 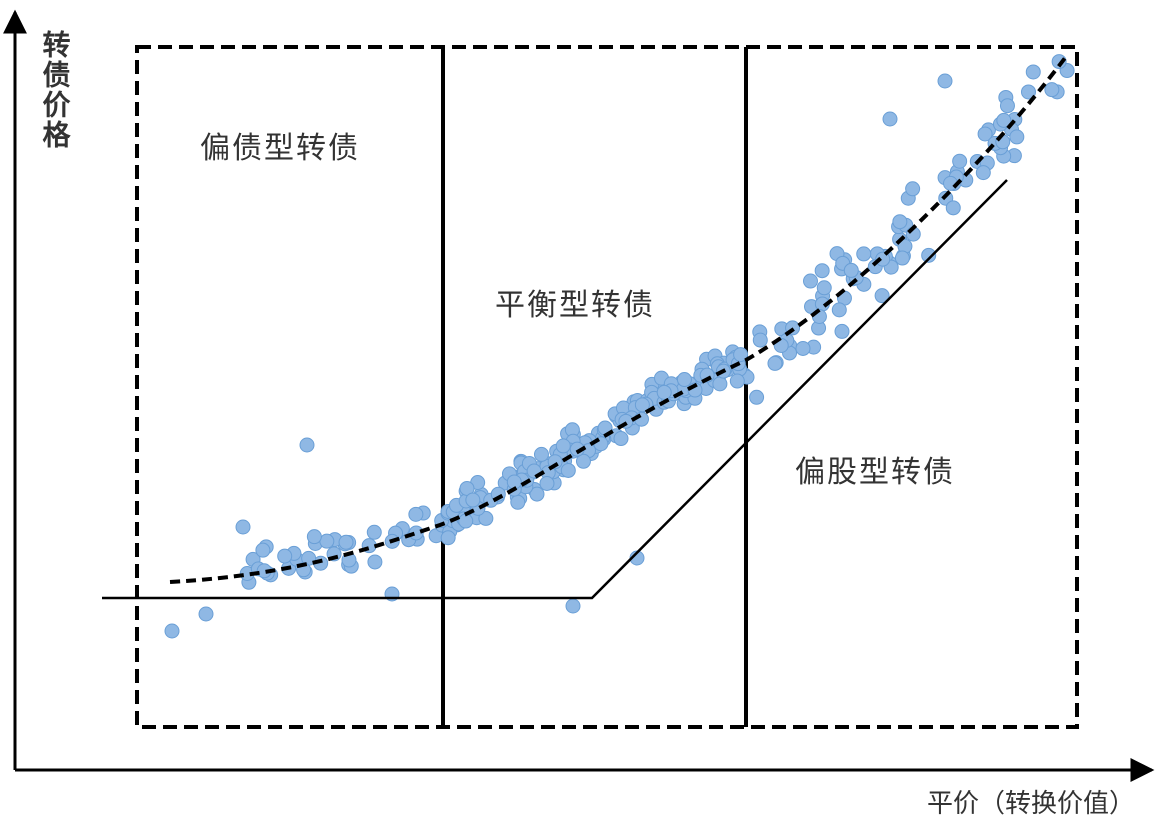 I want to click on y-axis-label: 转债价格, so click(x=55, y=90).